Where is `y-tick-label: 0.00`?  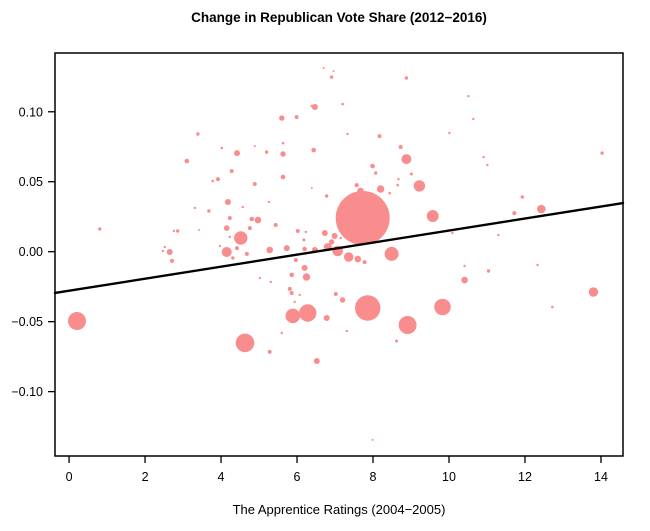 y-tick-label: 0.00 is located at coordinates (31, 252).